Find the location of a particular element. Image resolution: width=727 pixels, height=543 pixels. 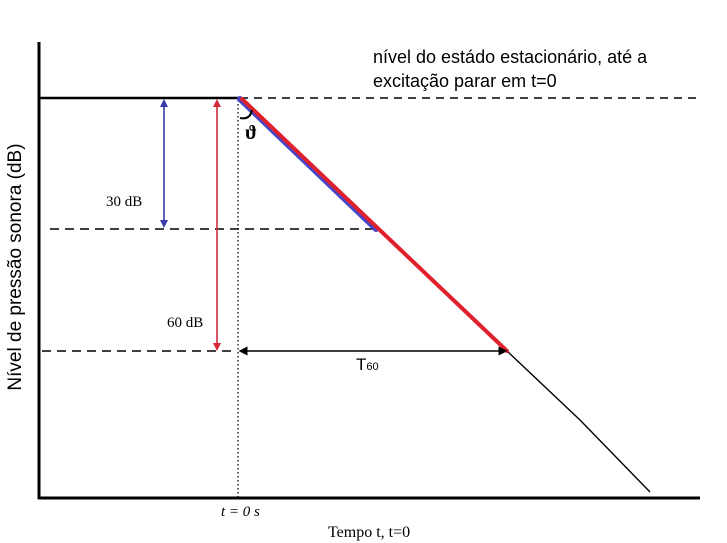

t60-label-main: T is located at coordinates (361, 364).